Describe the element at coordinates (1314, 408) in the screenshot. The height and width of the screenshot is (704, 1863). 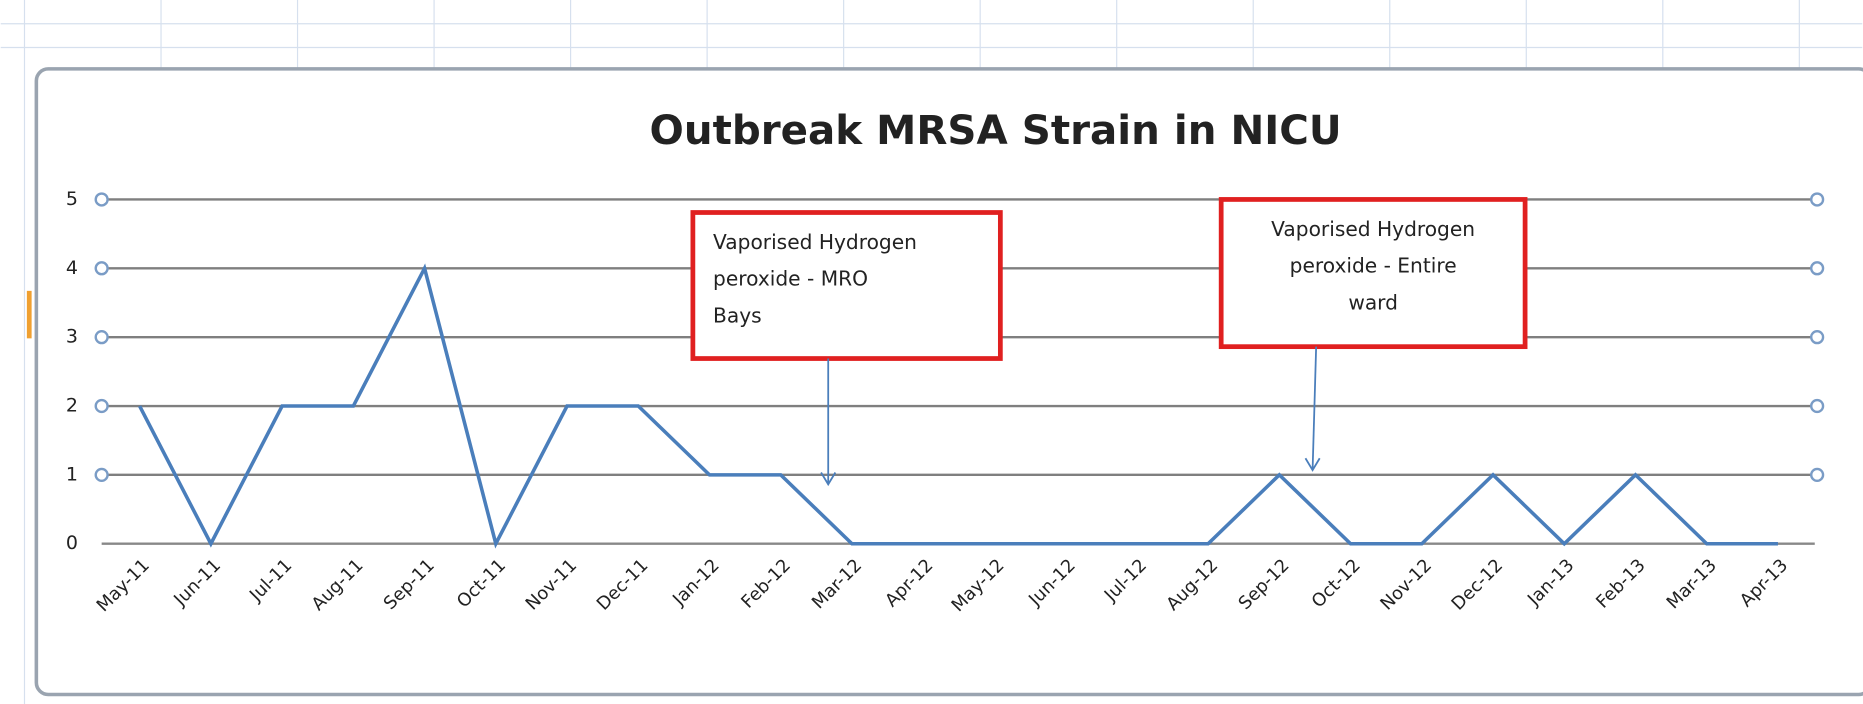
I see `annotation-arrow` at that location.